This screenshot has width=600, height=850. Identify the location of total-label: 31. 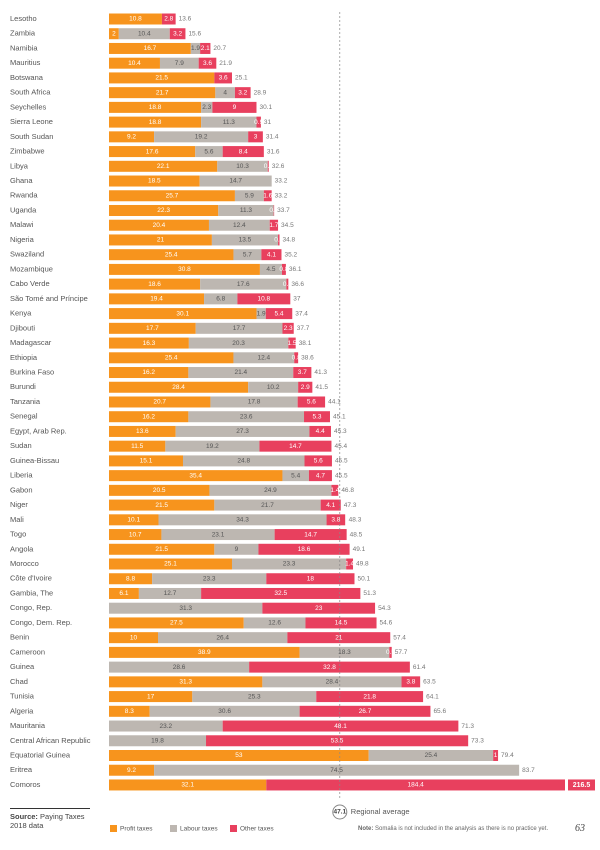
(268, 122).